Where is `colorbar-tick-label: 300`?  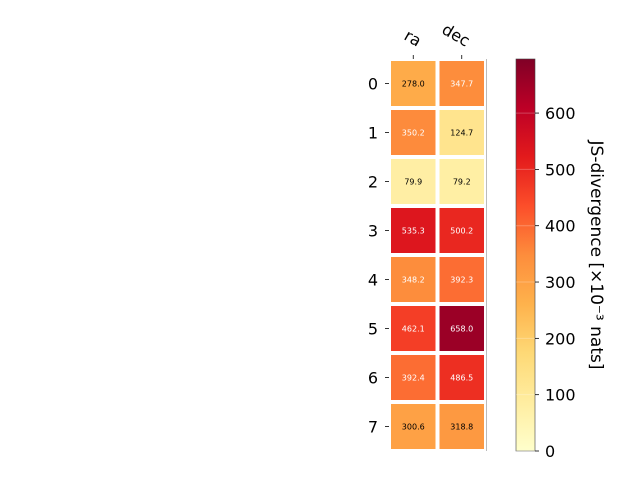 colorbar-tick-label: 300 is located at coordinates (560, 282).